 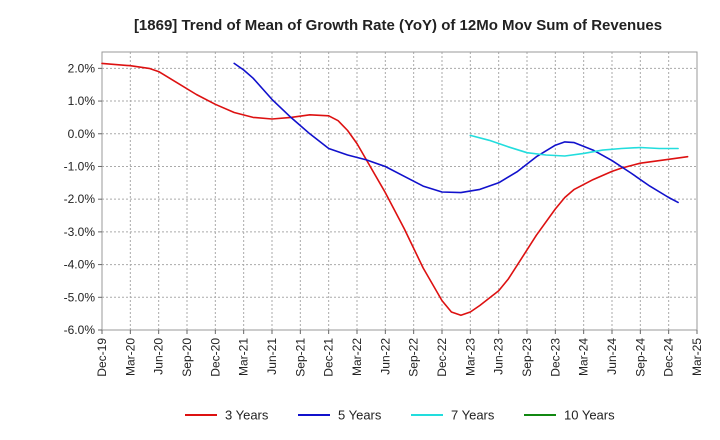 What do you see at coordinates (400, 415) in the screenshot?
I see `legend: 3 Years 5 Years 7 Years 10 Years` at bounding box center [400, 415].